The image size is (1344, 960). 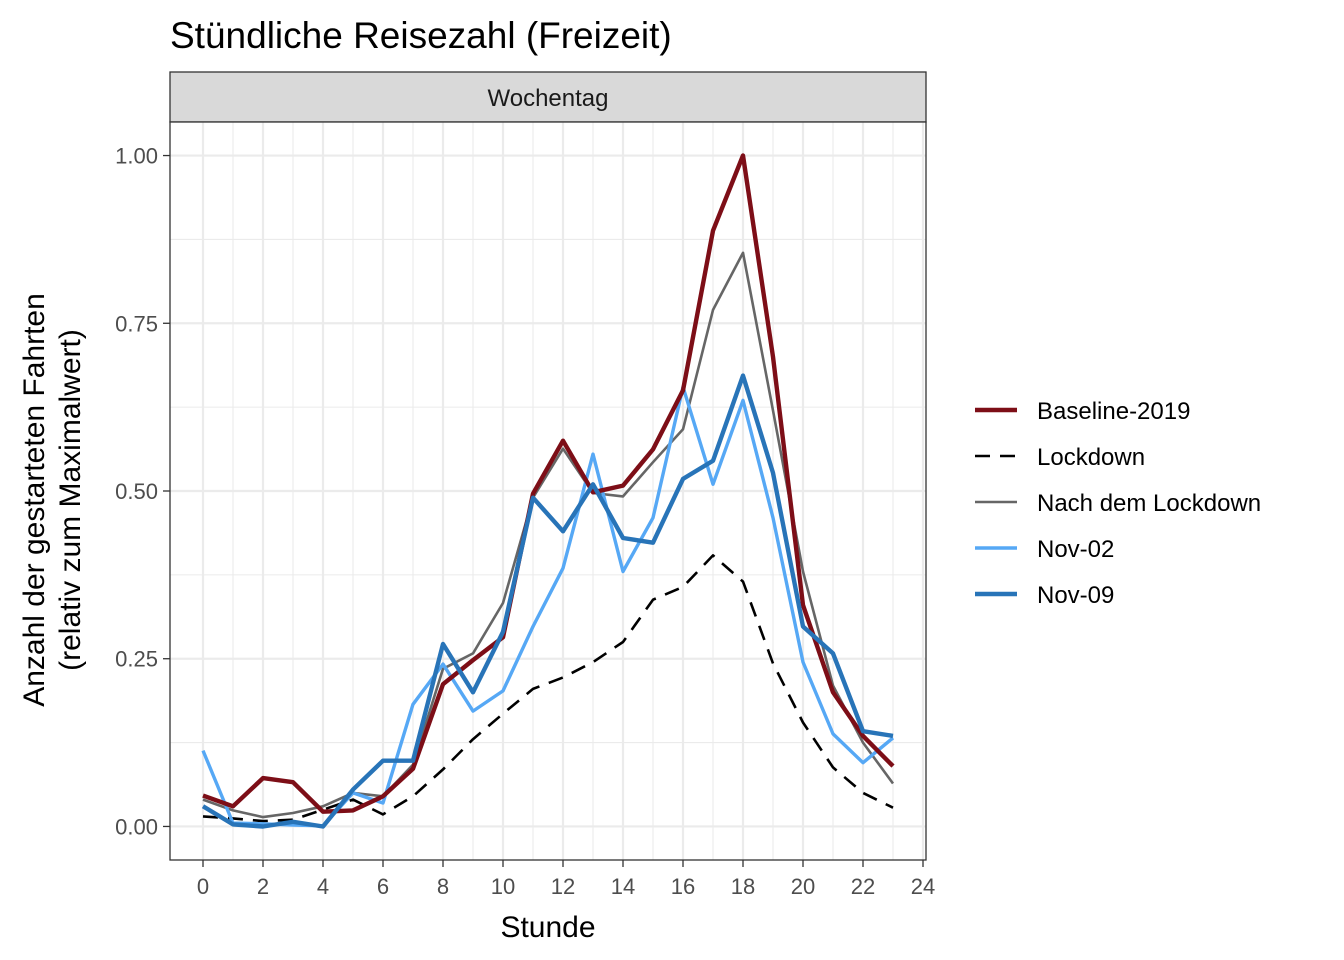 I want to click on x-tick-label: 14, so click(x=623, y=886).